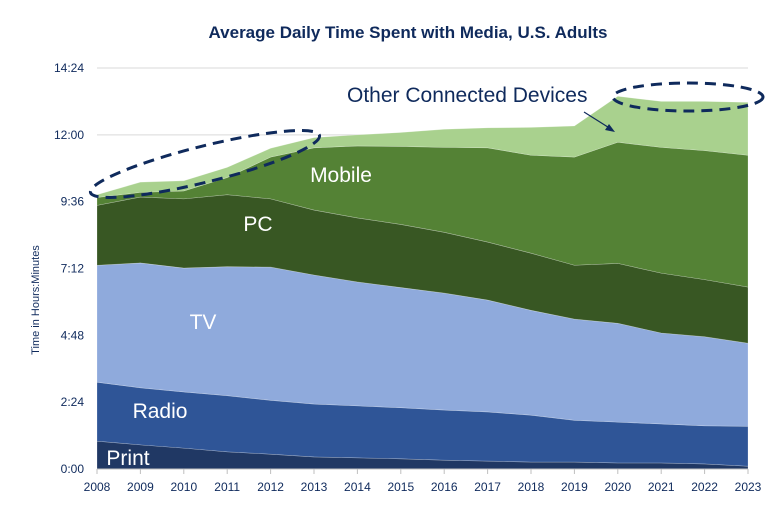  What do you see at coordinates (227, 487) in the screenshot?
I see `x-tick-label: 2011` at bounding box center [227, 487].